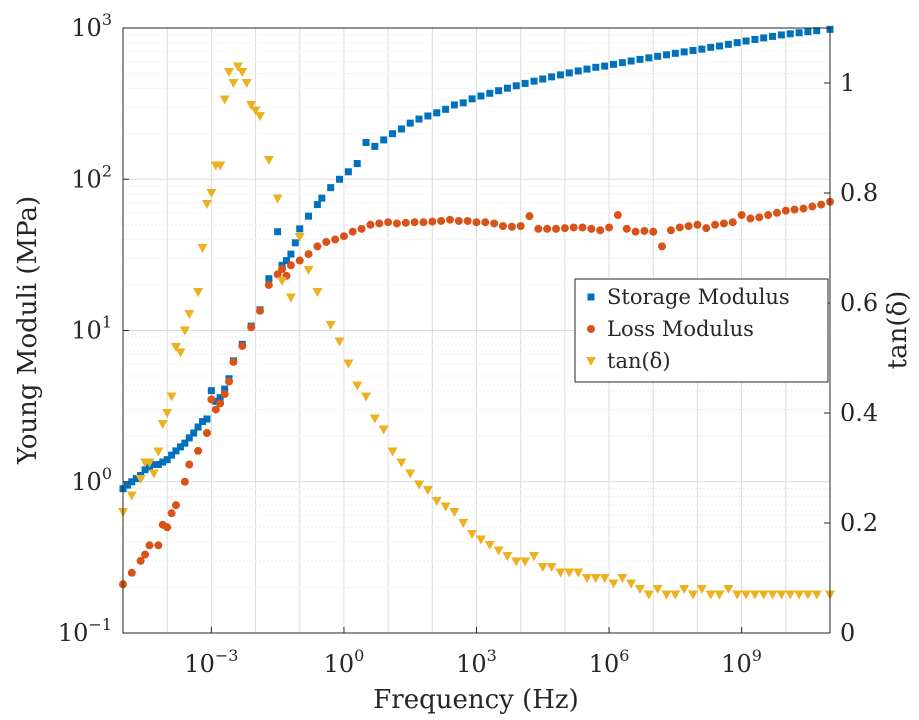 The width and height of the screenshot is (919, 720). What do you see at coordinates (211, 662) in the screenshot?
I see `x-tick-label: 10⁻³` at bounding box center [211, 662].